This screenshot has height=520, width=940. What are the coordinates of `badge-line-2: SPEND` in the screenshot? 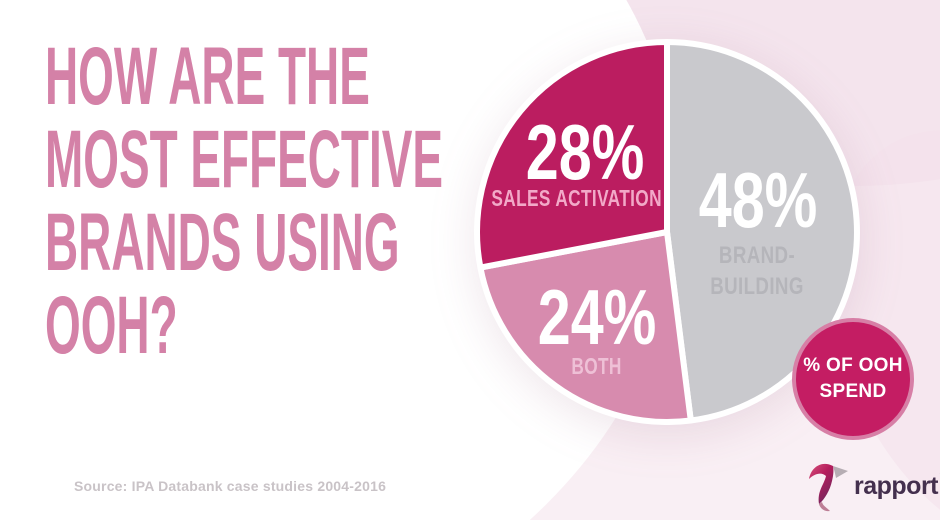 It's located at (853, 391).